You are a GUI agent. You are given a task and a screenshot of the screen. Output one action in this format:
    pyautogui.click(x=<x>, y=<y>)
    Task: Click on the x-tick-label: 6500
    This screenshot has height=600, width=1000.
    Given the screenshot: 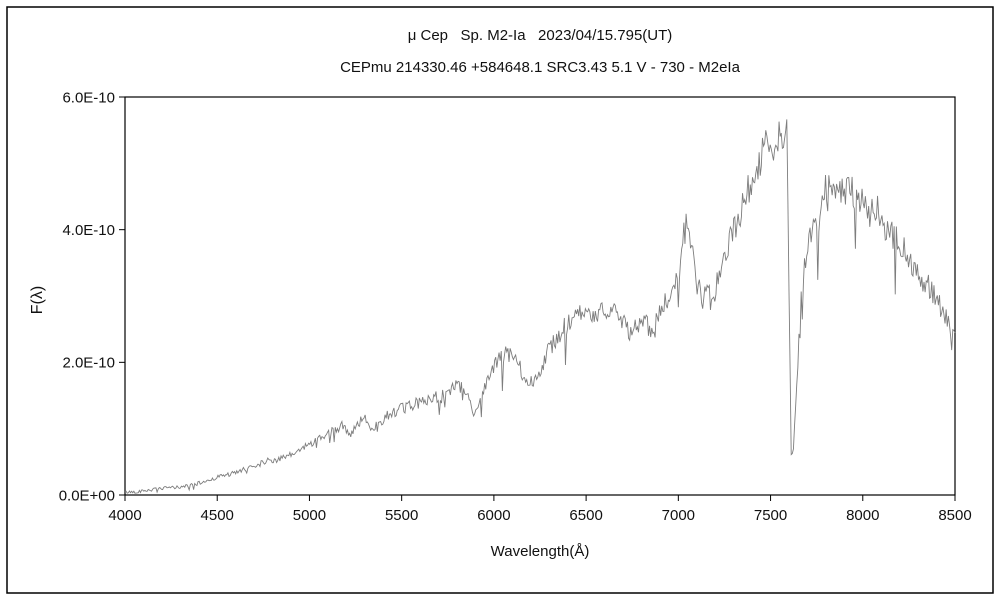 What is the action you would take?
    pyautogui.click(x=585, y=515)
    